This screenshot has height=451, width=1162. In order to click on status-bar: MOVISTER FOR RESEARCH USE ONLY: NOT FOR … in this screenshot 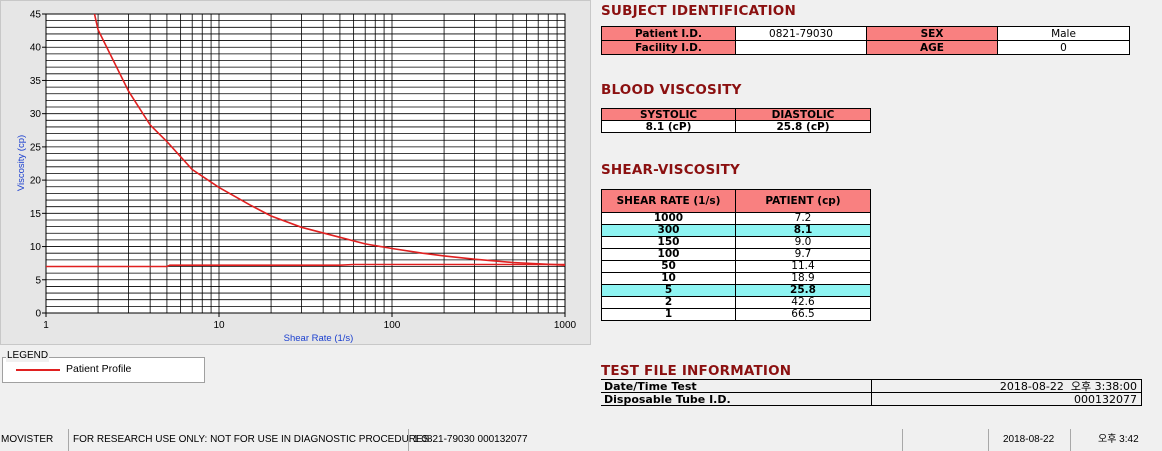, I will do `click(581, 440)`.